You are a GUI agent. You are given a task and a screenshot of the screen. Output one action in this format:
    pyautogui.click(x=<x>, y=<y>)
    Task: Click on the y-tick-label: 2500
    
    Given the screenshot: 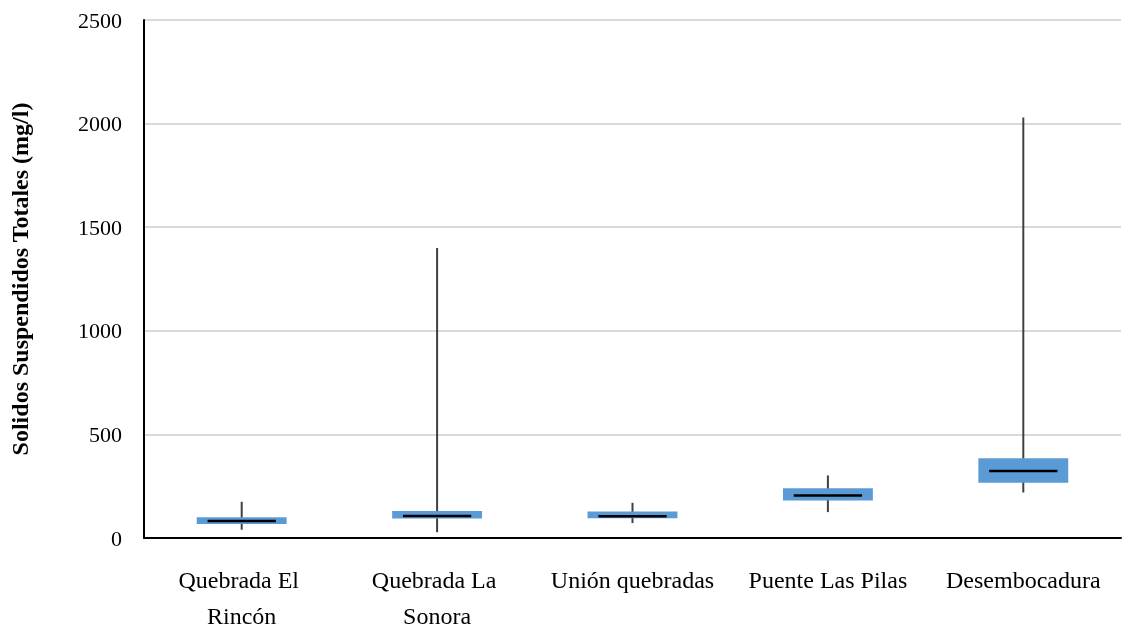 What is the action you would take?
    pyautogui.click(x=100, y=20)
    